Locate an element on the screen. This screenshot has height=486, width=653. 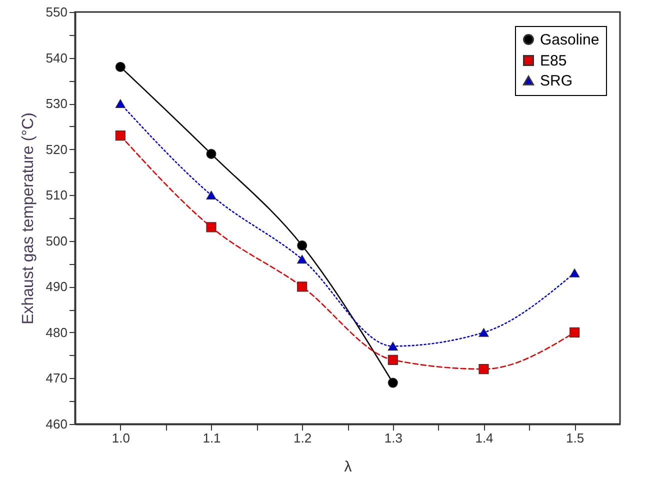
y-tick-label: 520 is located at coordinates (57, 149).